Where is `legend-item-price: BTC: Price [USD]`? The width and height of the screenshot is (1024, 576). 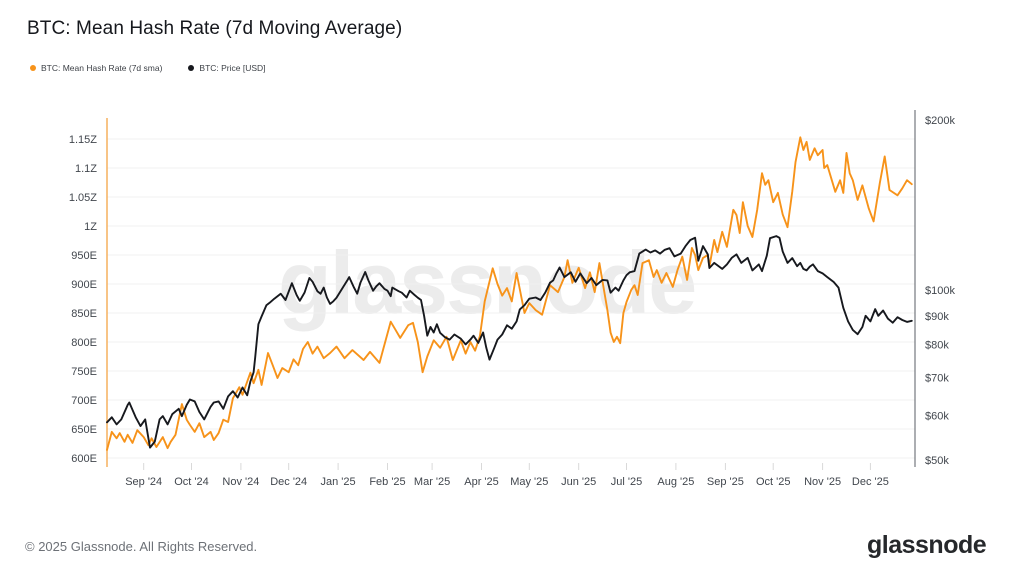 legend-item-price: BTC: Price [USD] is located at coordinates (227, 68).